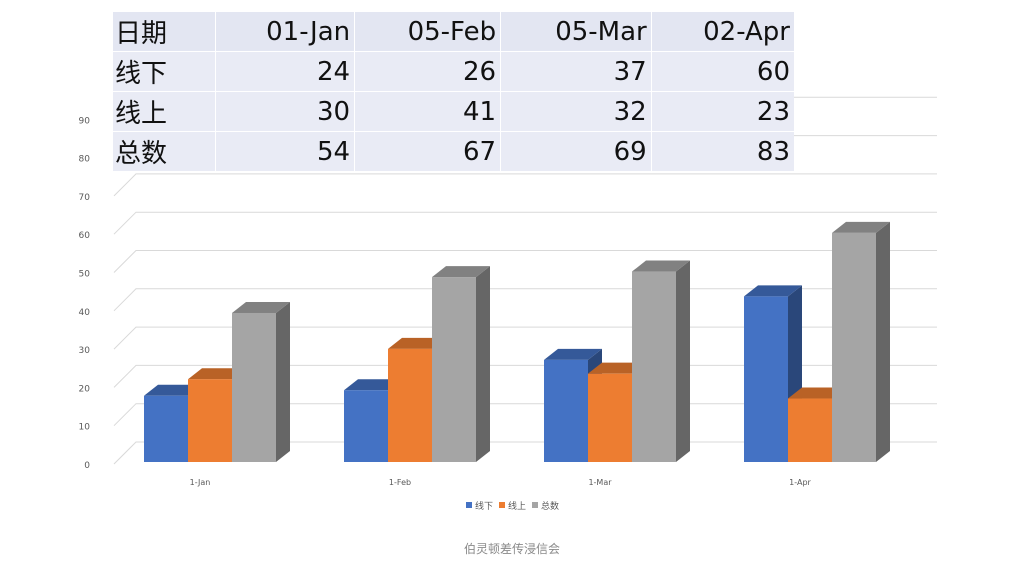 The height and width of the screenshot is (576, 1024). Describe the element at coordinates (576, 151) in the screenshot. I see `table-cell: 69` at that location.